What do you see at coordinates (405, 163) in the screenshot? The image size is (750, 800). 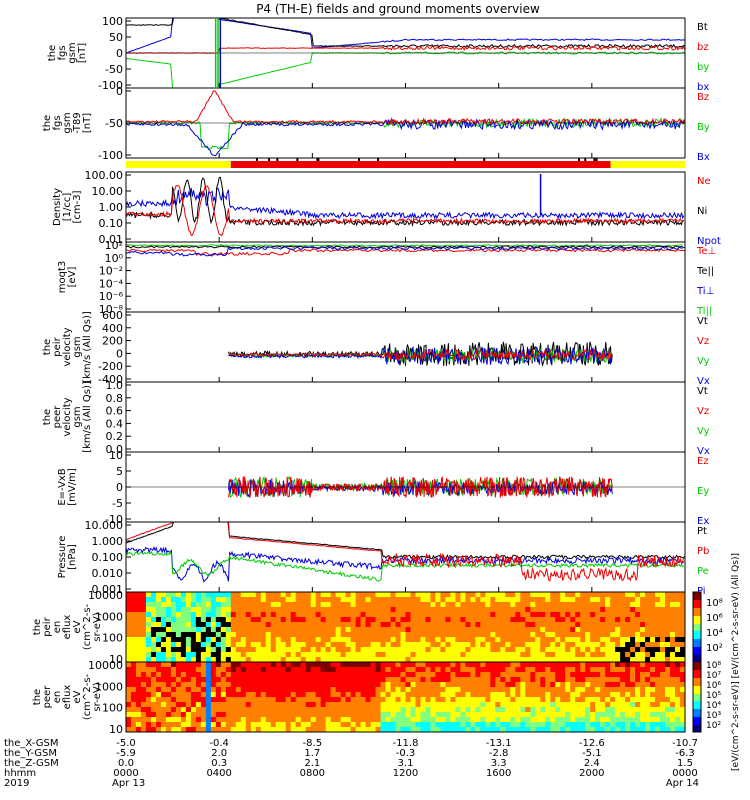 I see `status-bar` at bounding box center [405, 163].